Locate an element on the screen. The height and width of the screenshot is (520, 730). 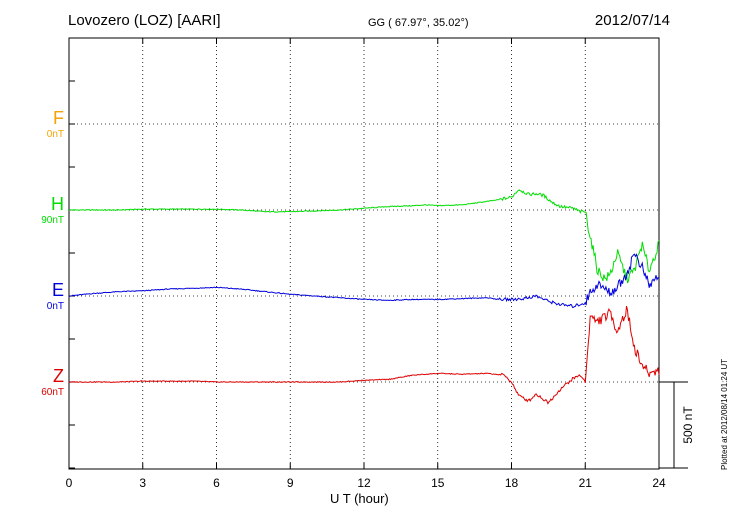
channel-label-z: Z 60nT is located at coordinates (34, 382).